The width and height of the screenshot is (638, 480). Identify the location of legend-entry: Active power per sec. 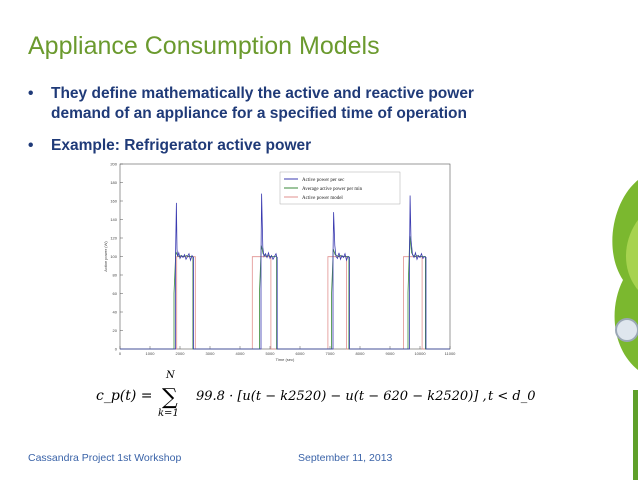
(323, 180).